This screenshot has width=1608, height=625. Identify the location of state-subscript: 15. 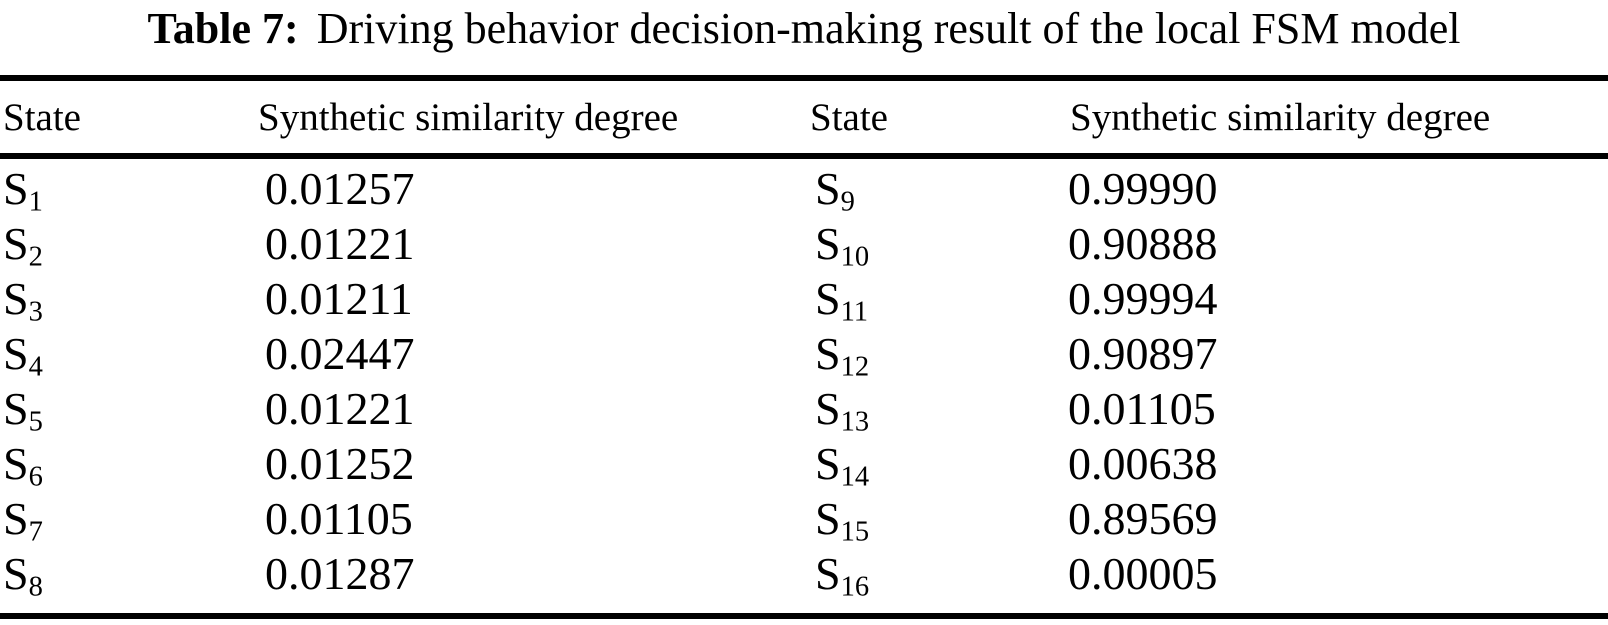
(855, 530).